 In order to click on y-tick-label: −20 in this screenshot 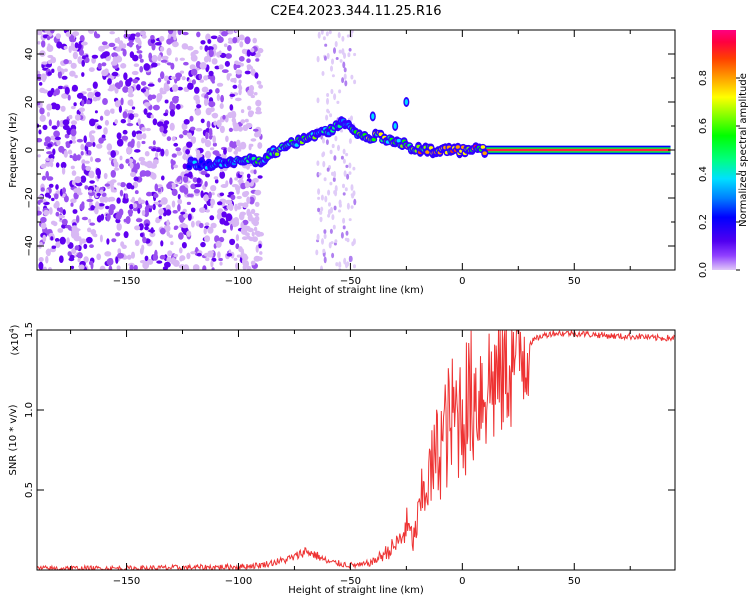, I will do `click(29, 197)`.